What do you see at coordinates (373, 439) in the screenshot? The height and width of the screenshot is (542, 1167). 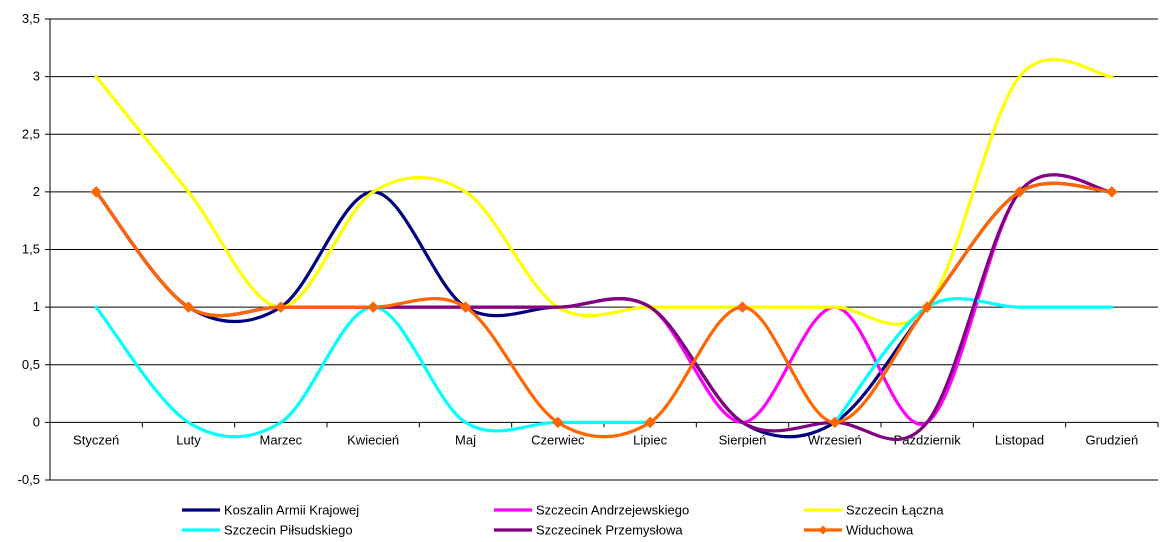 I see `x-tick-label: Kwiecień` at bounding box center [373, 439].